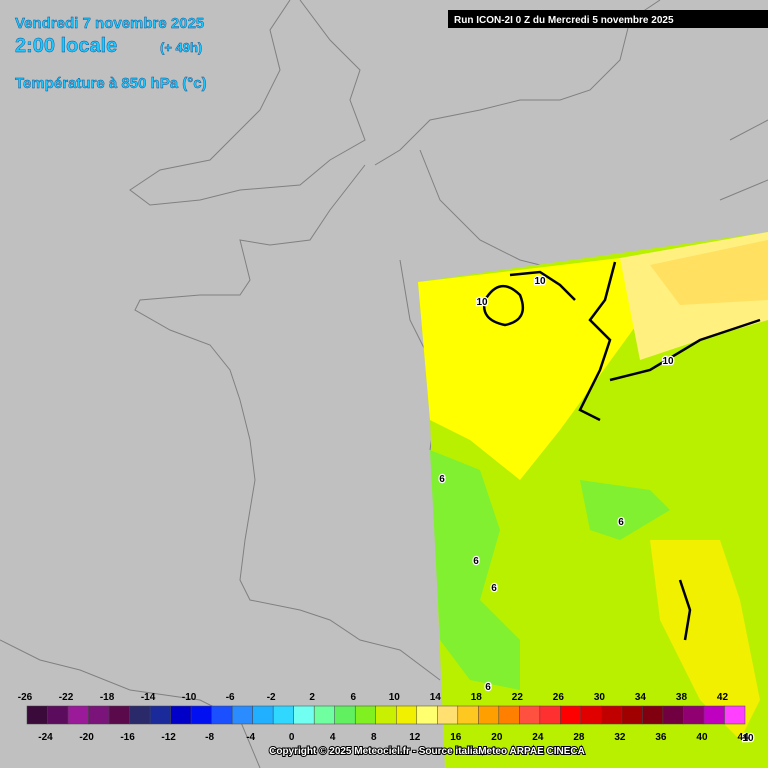  Describe the element at coordinates (538, 737) in the screenshot. I see `legend-tick: 24` at that location.